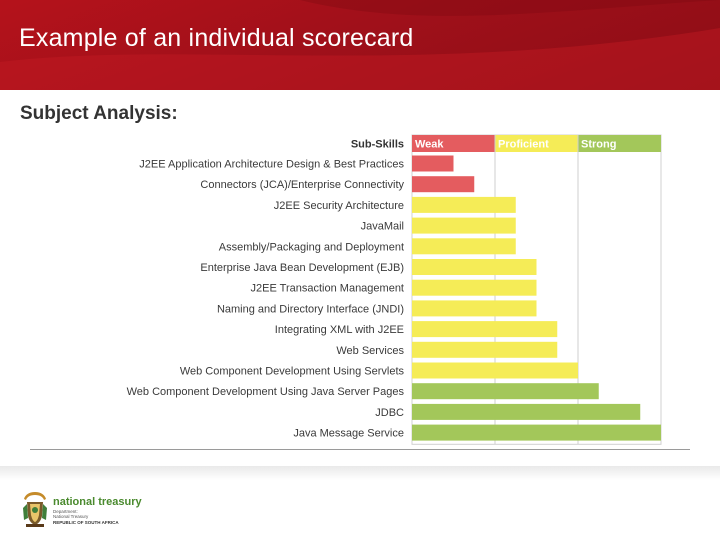  What do you see at coordinates (99, 113) in the screenshot?
I see `chart-title: Subject Analysis:` at bounding box center [99, 113].